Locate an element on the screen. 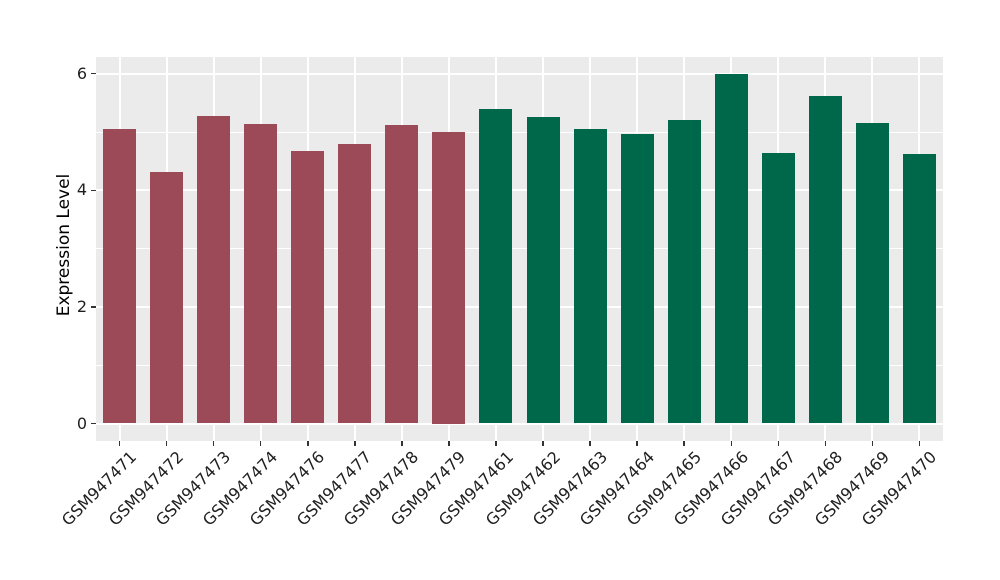  x-tick-mark-GSM947461 is located at coordinates (496, 443).